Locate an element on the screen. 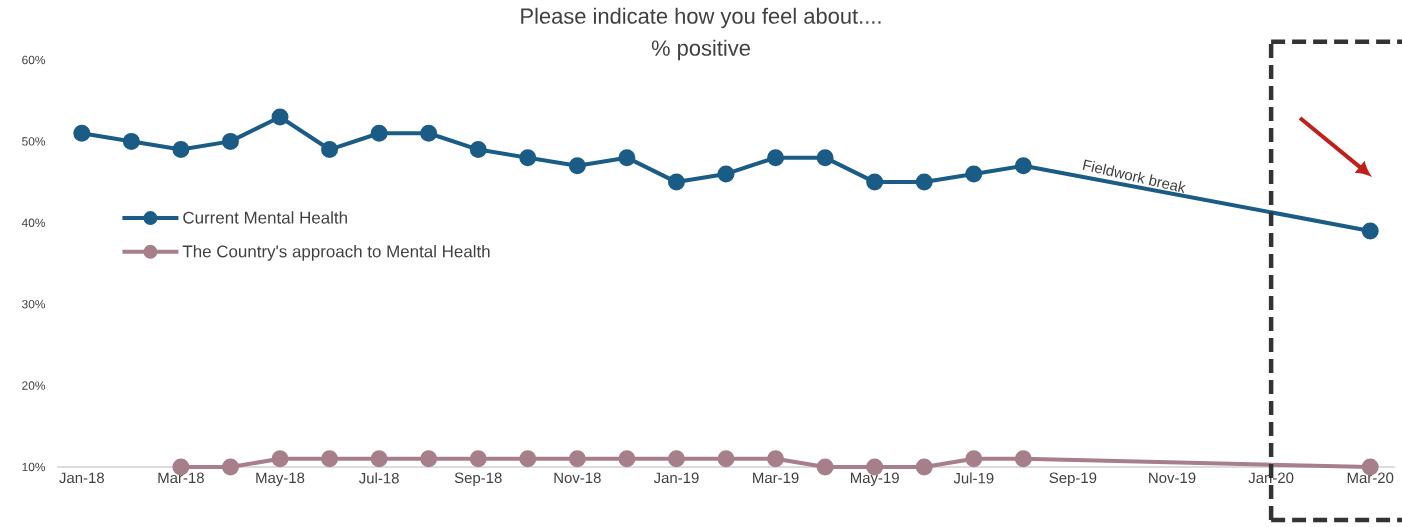 This screenshot has width=1402, height=527. y-tick-label: 50% is located at coordinates (34, 141).